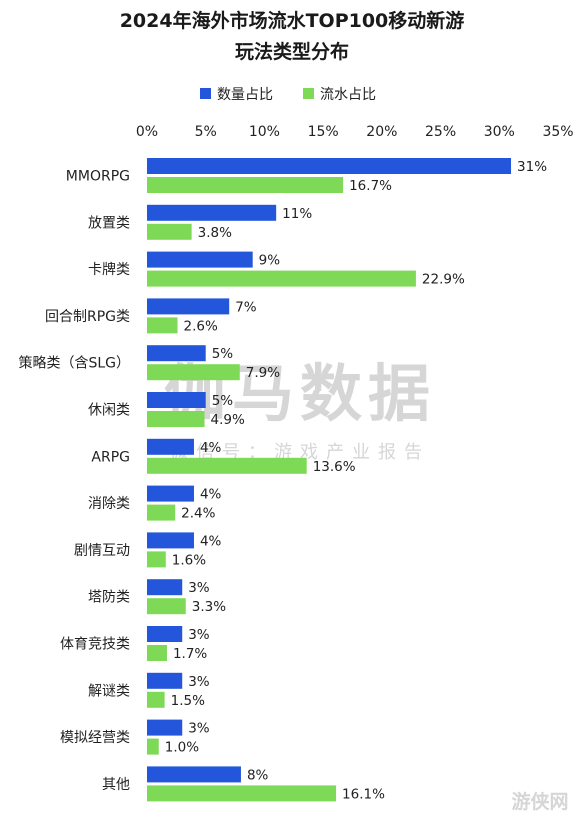 This screenshot has width=584, height=825. What do you see at coordinates (147, 132) in the screenshot?
I see `x-tick-label: 0%` at bounding box center [147, 132].